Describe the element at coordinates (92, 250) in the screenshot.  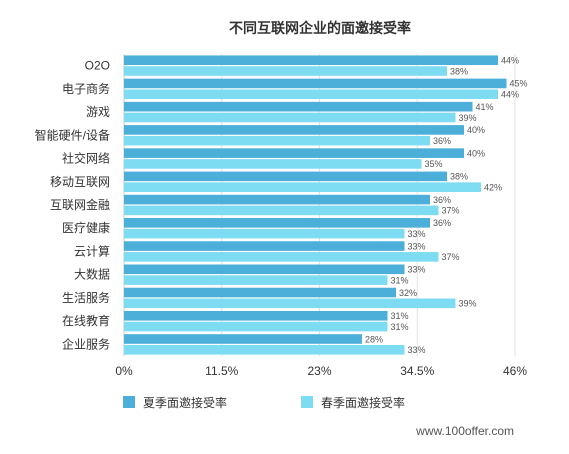
I see `category-label: 云计算` at that location.